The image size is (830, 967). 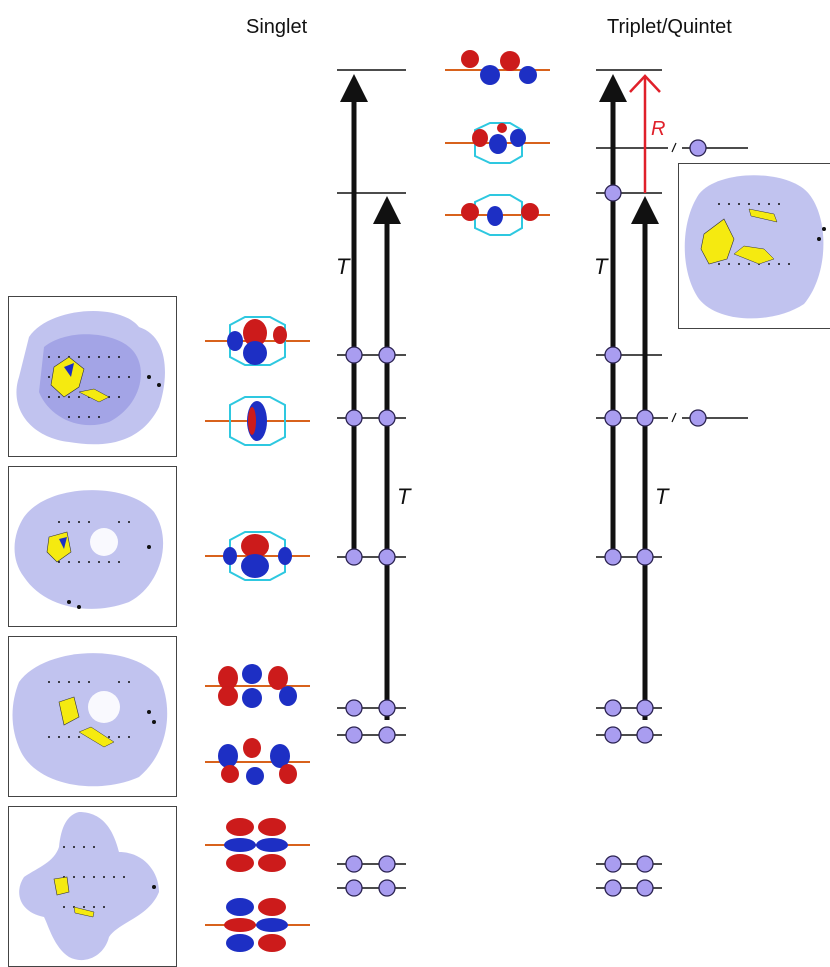 I want to click on singlet-inner-transition-label: T, so click(x=403, y=497).